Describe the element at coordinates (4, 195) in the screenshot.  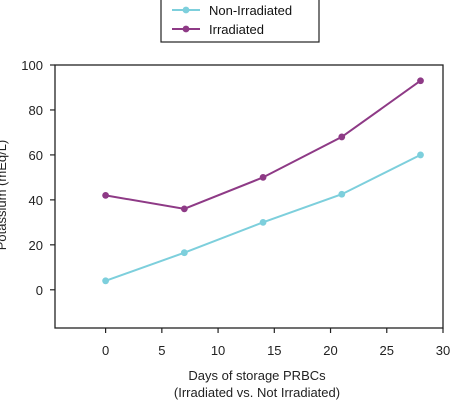
I see `y-axis-title: Potassium (mEq/L)` at that location.